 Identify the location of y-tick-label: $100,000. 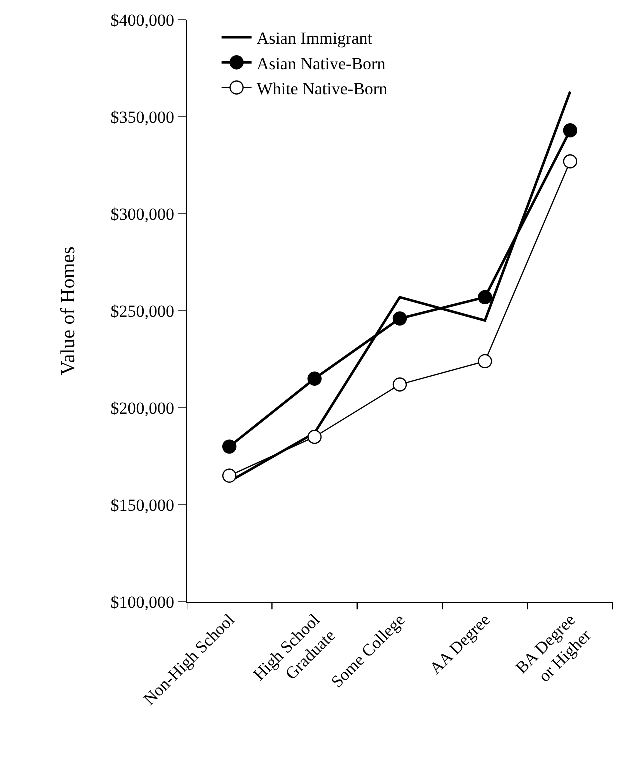
(142, 602).